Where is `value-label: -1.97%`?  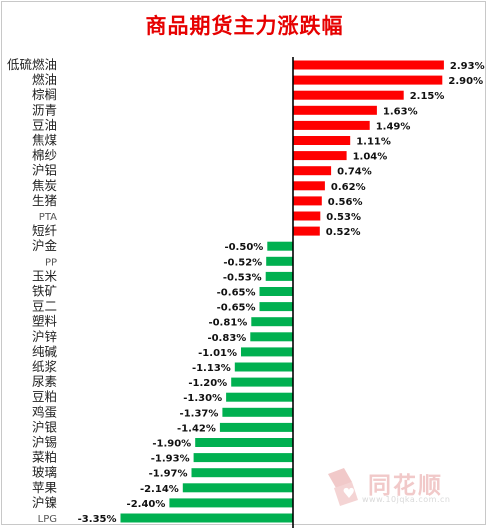
value-label: -1.97% is located at coordinates (168, 474).